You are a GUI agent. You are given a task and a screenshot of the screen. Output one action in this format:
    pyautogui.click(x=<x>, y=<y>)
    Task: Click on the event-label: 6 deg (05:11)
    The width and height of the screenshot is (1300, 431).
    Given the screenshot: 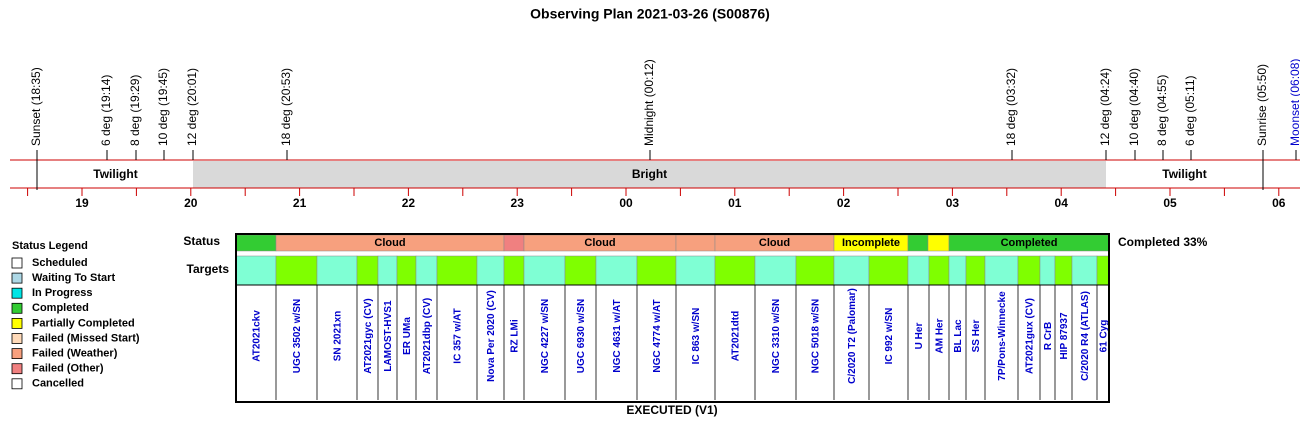 What is the action you would take?
    pyautogui.click(x=1190, y=111)
    